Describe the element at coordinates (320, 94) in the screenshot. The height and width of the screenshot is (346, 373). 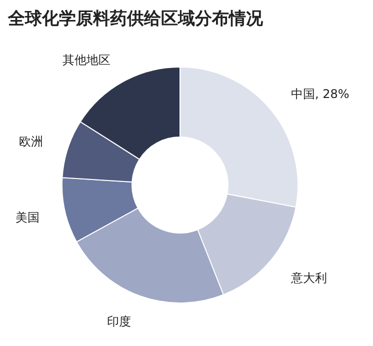
I see `slice-label: 中国, 28%` at that location.